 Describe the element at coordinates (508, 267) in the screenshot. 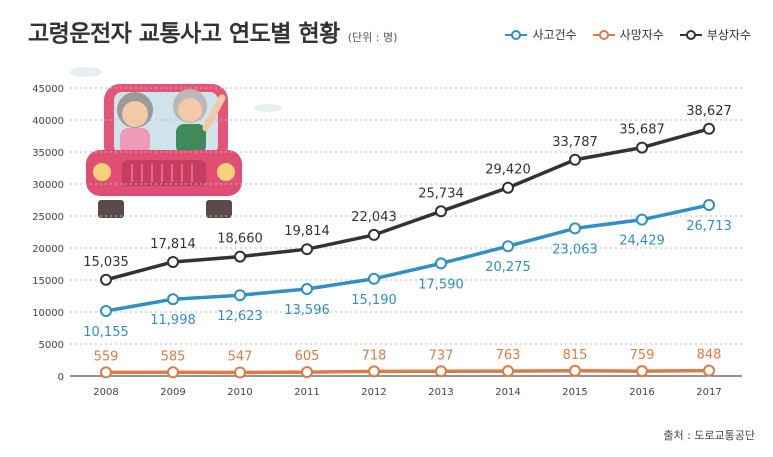

I see `data-label-accidents: 20,275` at that location.